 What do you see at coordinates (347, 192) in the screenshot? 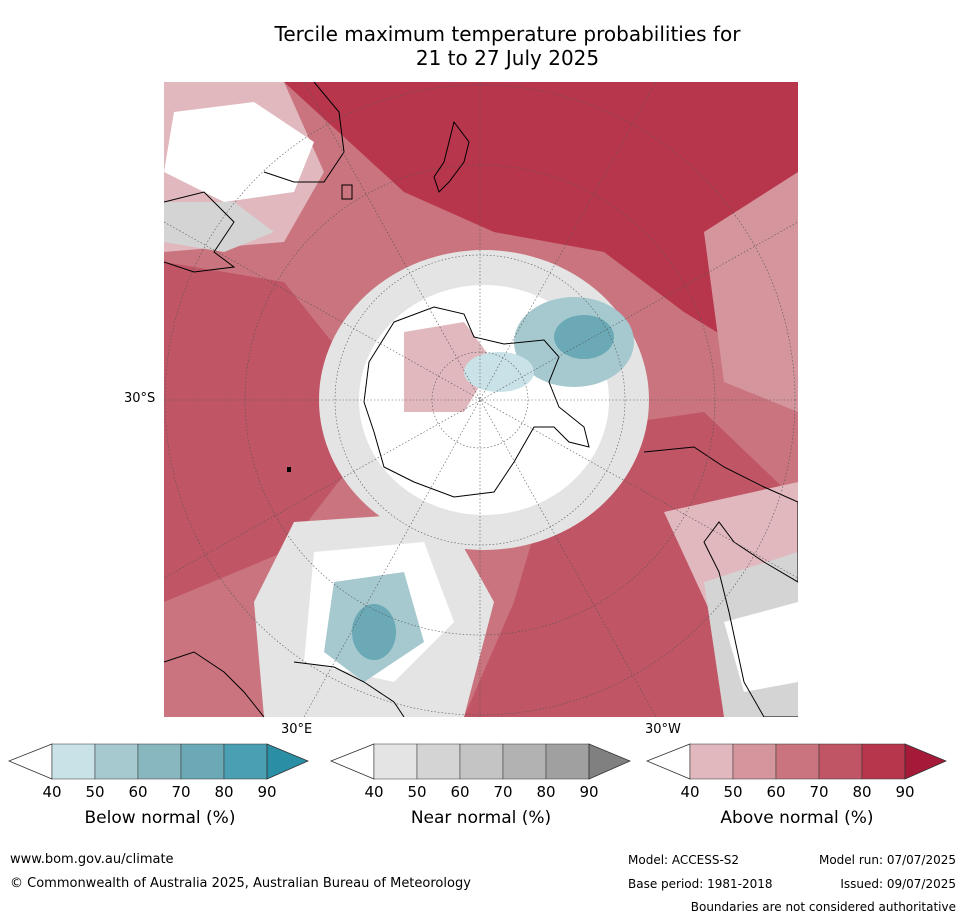
I see `island-tasmania` at bounding box center [347, 192].